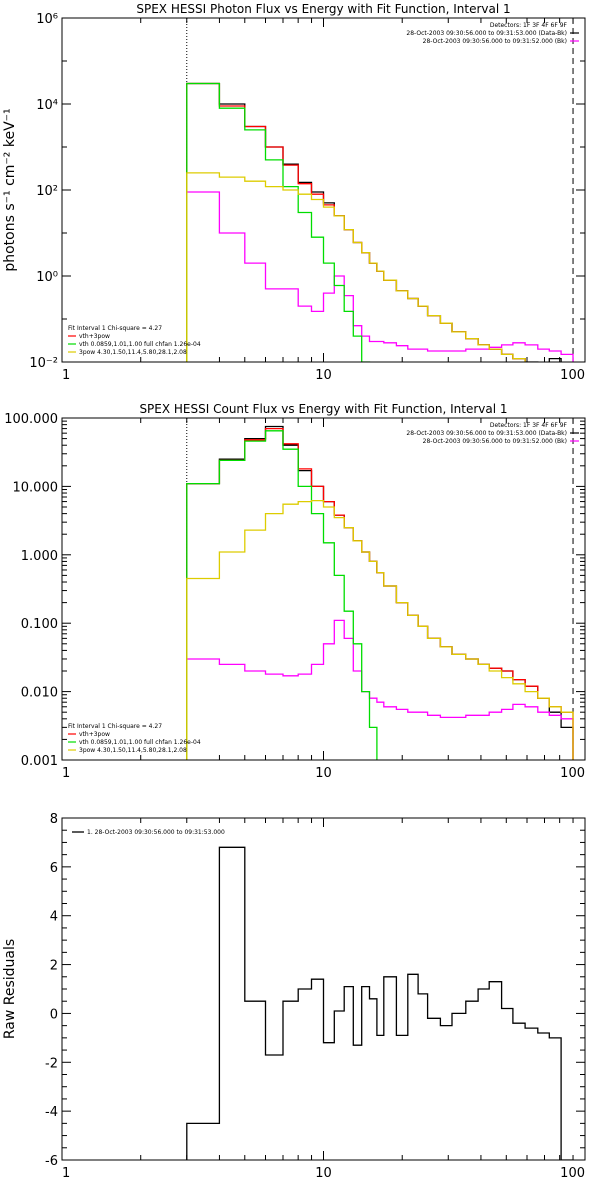 The image size is (600, 1200). Describe the element at coordinates (31, 419) in the screenshot. I see `y-tick-label: 100.000` at that location.